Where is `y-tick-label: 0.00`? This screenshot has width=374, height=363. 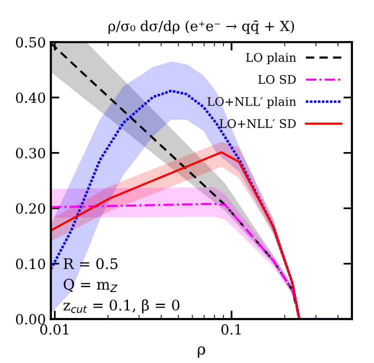
y-tick-label: 0.00 is located at coordinates (31, 319).